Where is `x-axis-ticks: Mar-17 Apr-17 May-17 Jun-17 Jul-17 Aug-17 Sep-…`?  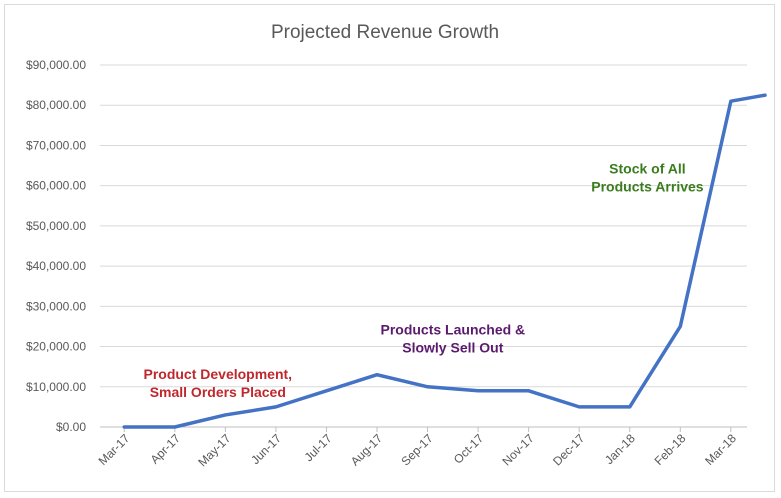
x-axis-ticks: Mar-17 Apr-17 May-17 Jun-17 Jul-17 Aug-17 Sep-… is located at coordinates (417, 448).